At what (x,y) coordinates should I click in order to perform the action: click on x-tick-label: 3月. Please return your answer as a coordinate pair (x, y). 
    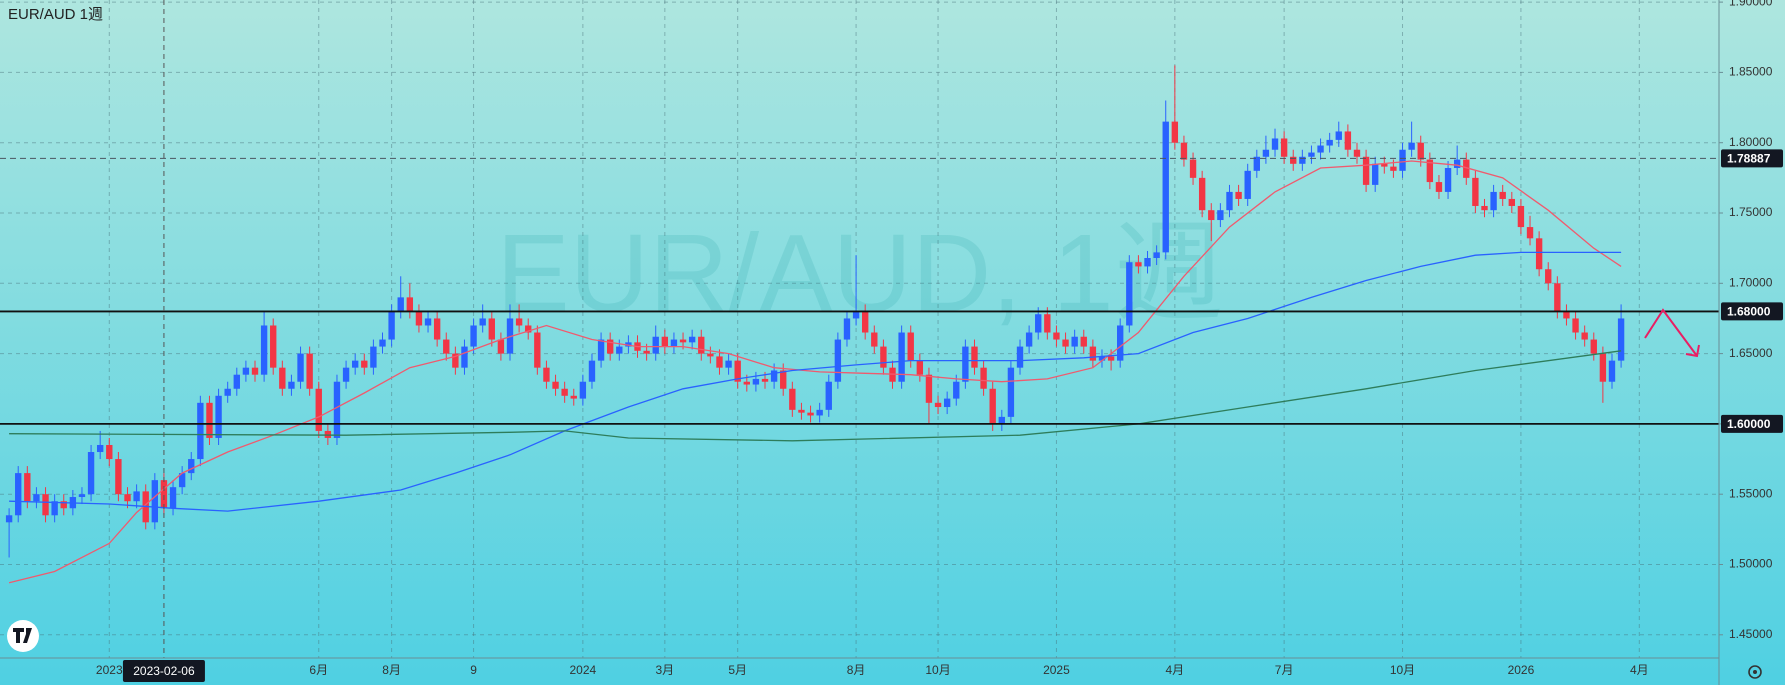
    Looking at the image, I should click on (664, 670).